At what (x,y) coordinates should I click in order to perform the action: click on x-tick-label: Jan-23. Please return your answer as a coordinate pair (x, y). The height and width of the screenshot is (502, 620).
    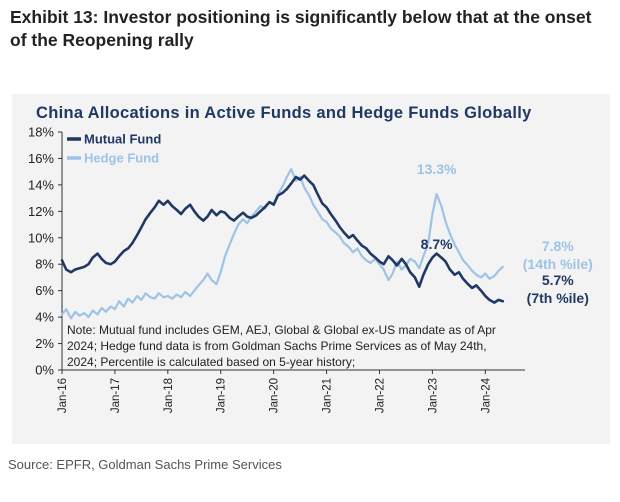
    Looking at the image, I should click on (433, 395).